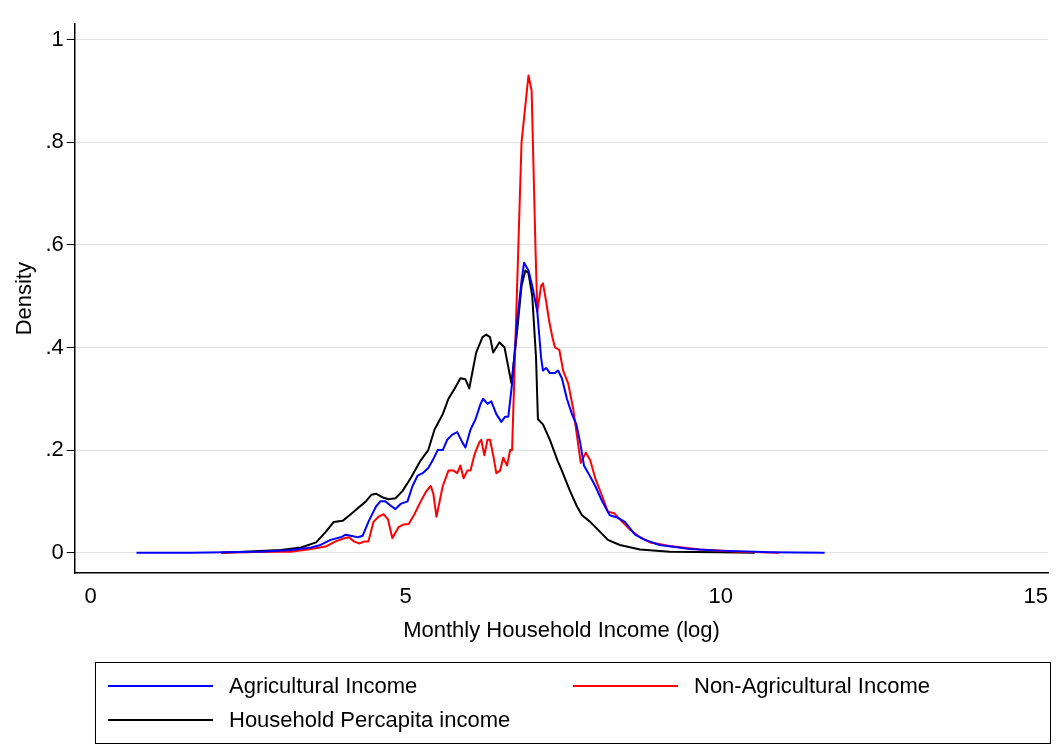 Image resolution: width=1059 pixels, height=749 pixels. I want to click on y-tick-label: .8, so click(54, 141).